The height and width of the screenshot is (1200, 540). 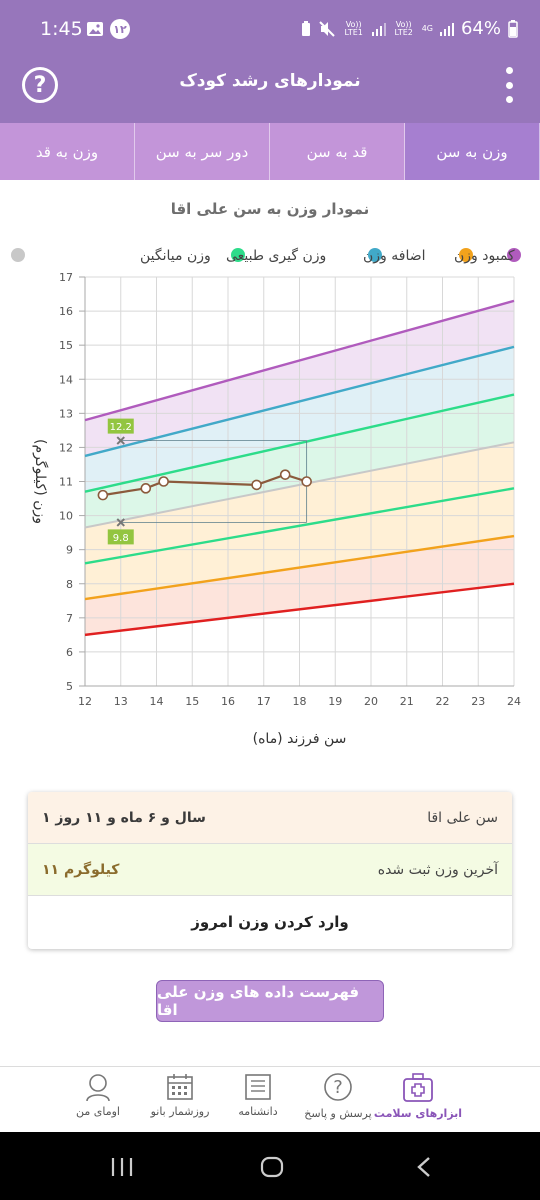 I want to click on x-tick-label: 23, so click(x=478, y=701).